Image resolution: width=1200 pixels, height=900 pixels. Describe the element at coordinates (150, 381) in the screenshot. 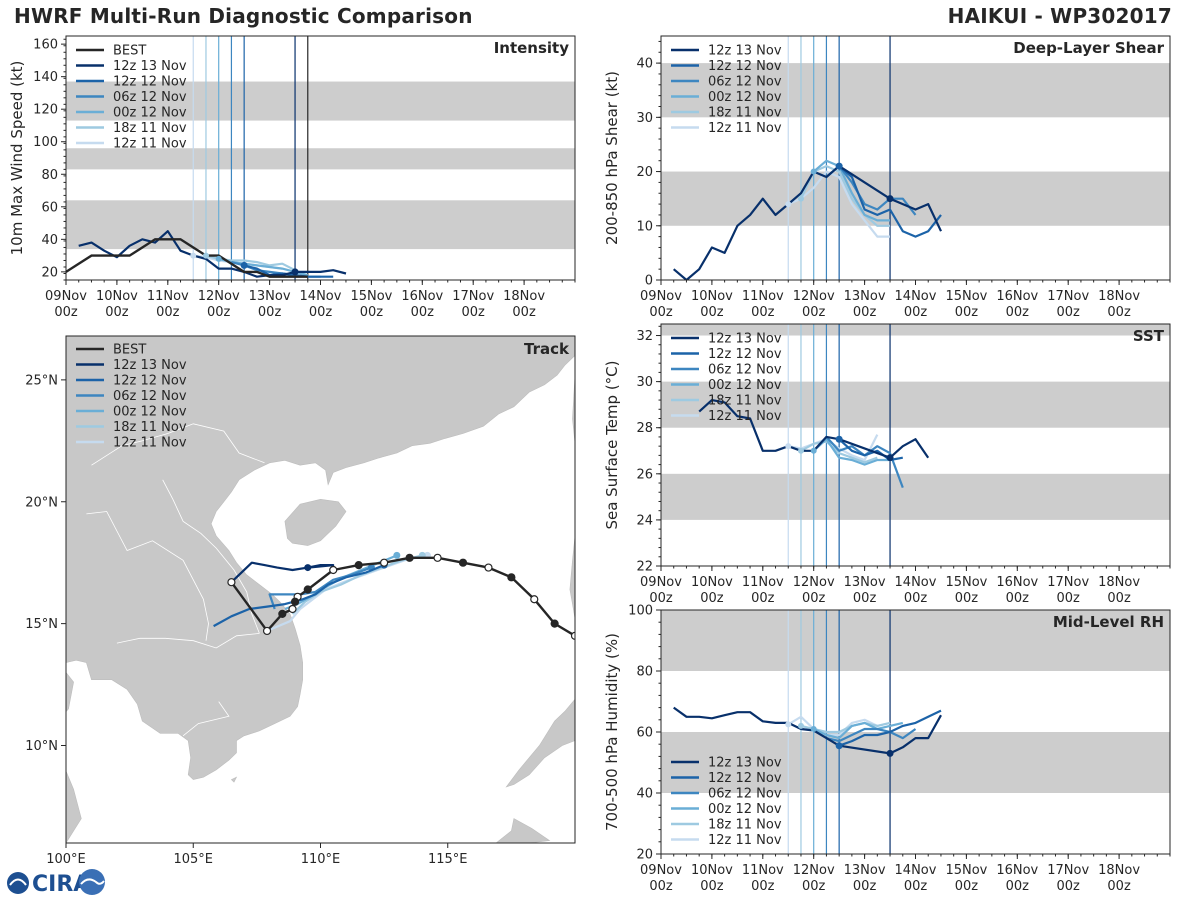

I see `track-legend-label: 12z 12 Nov` at that location.